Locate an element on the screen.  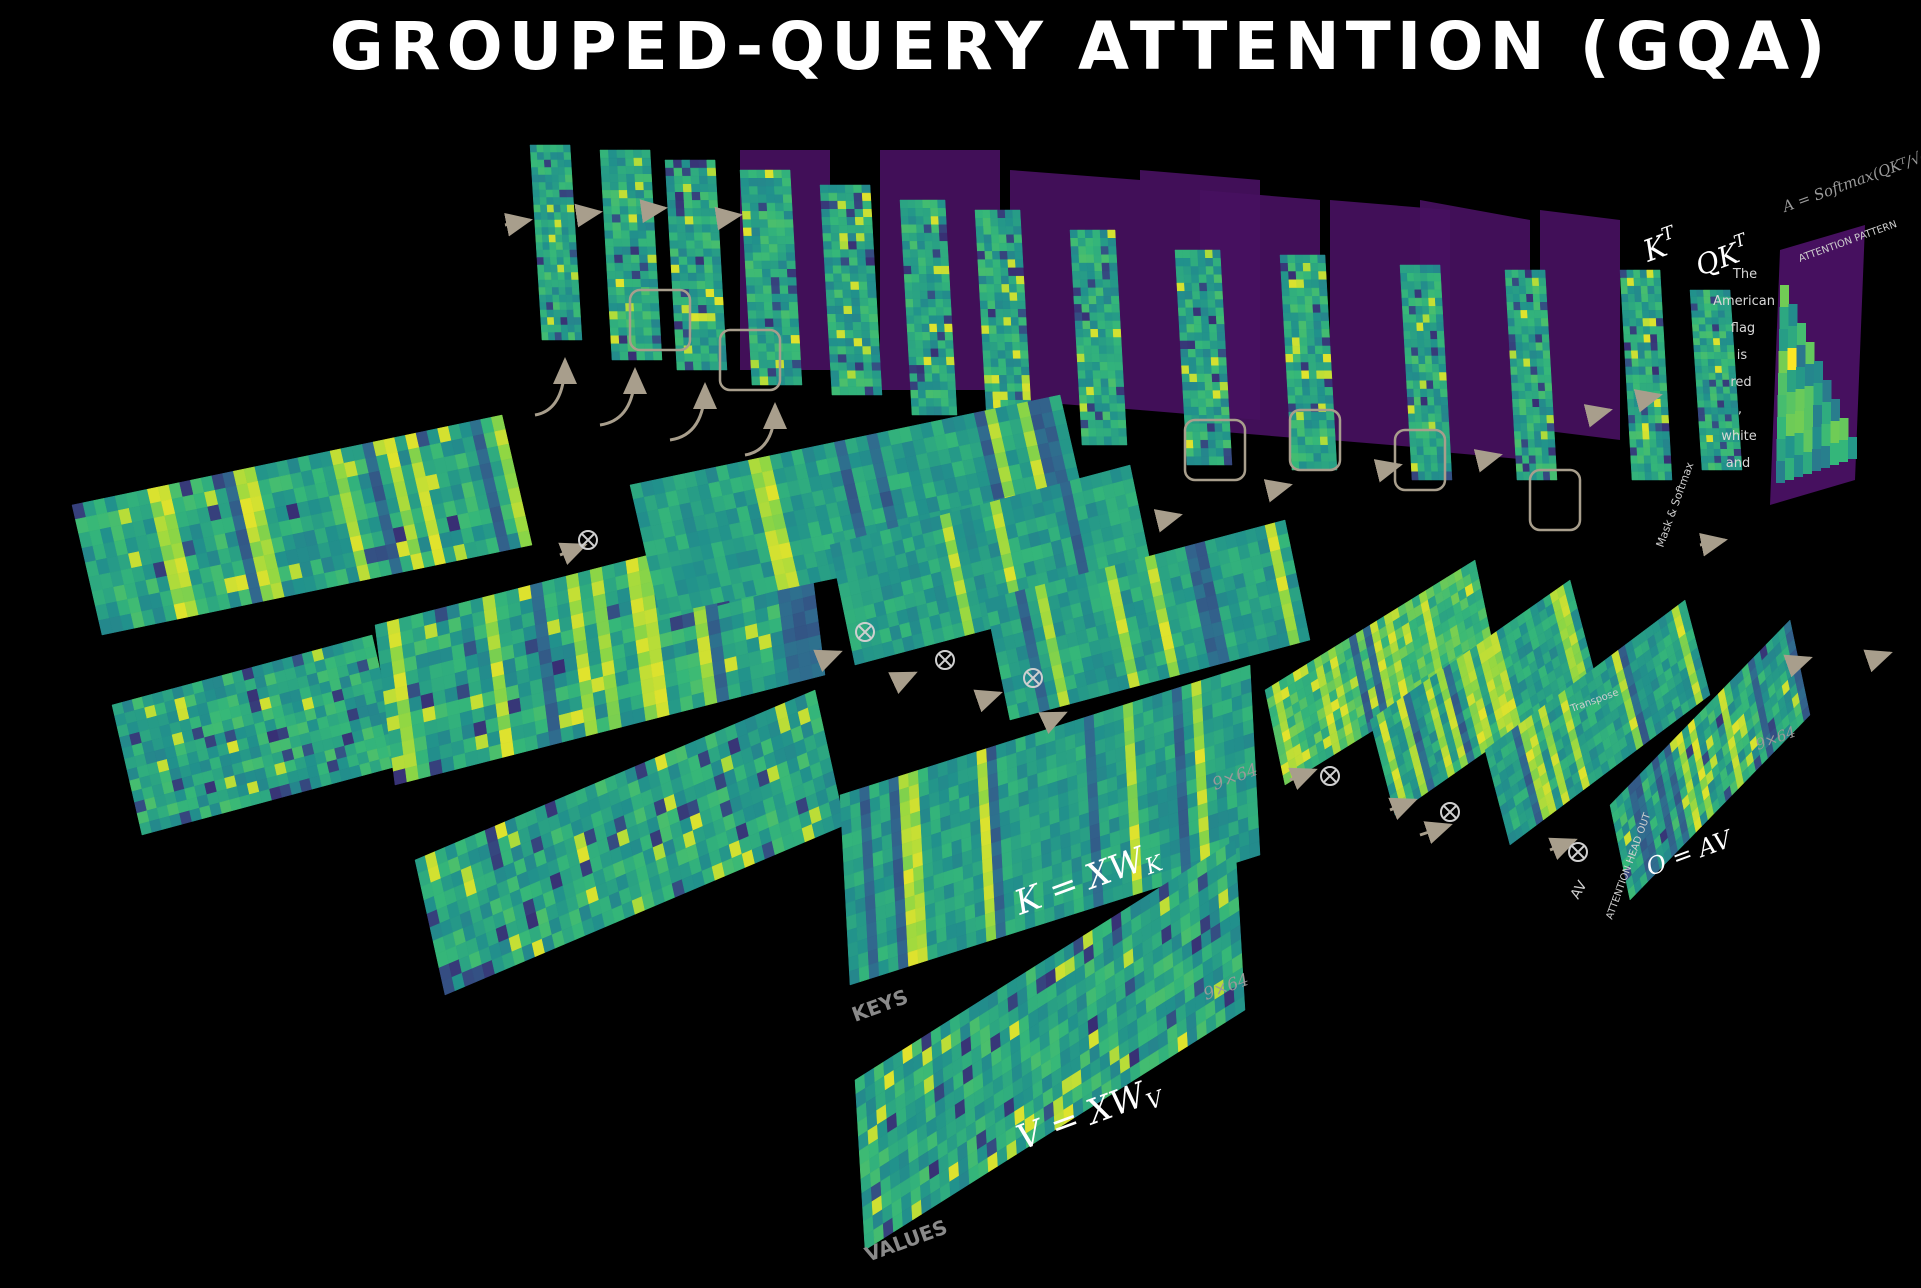
token-6: white is located at coordinates (1739, 436).